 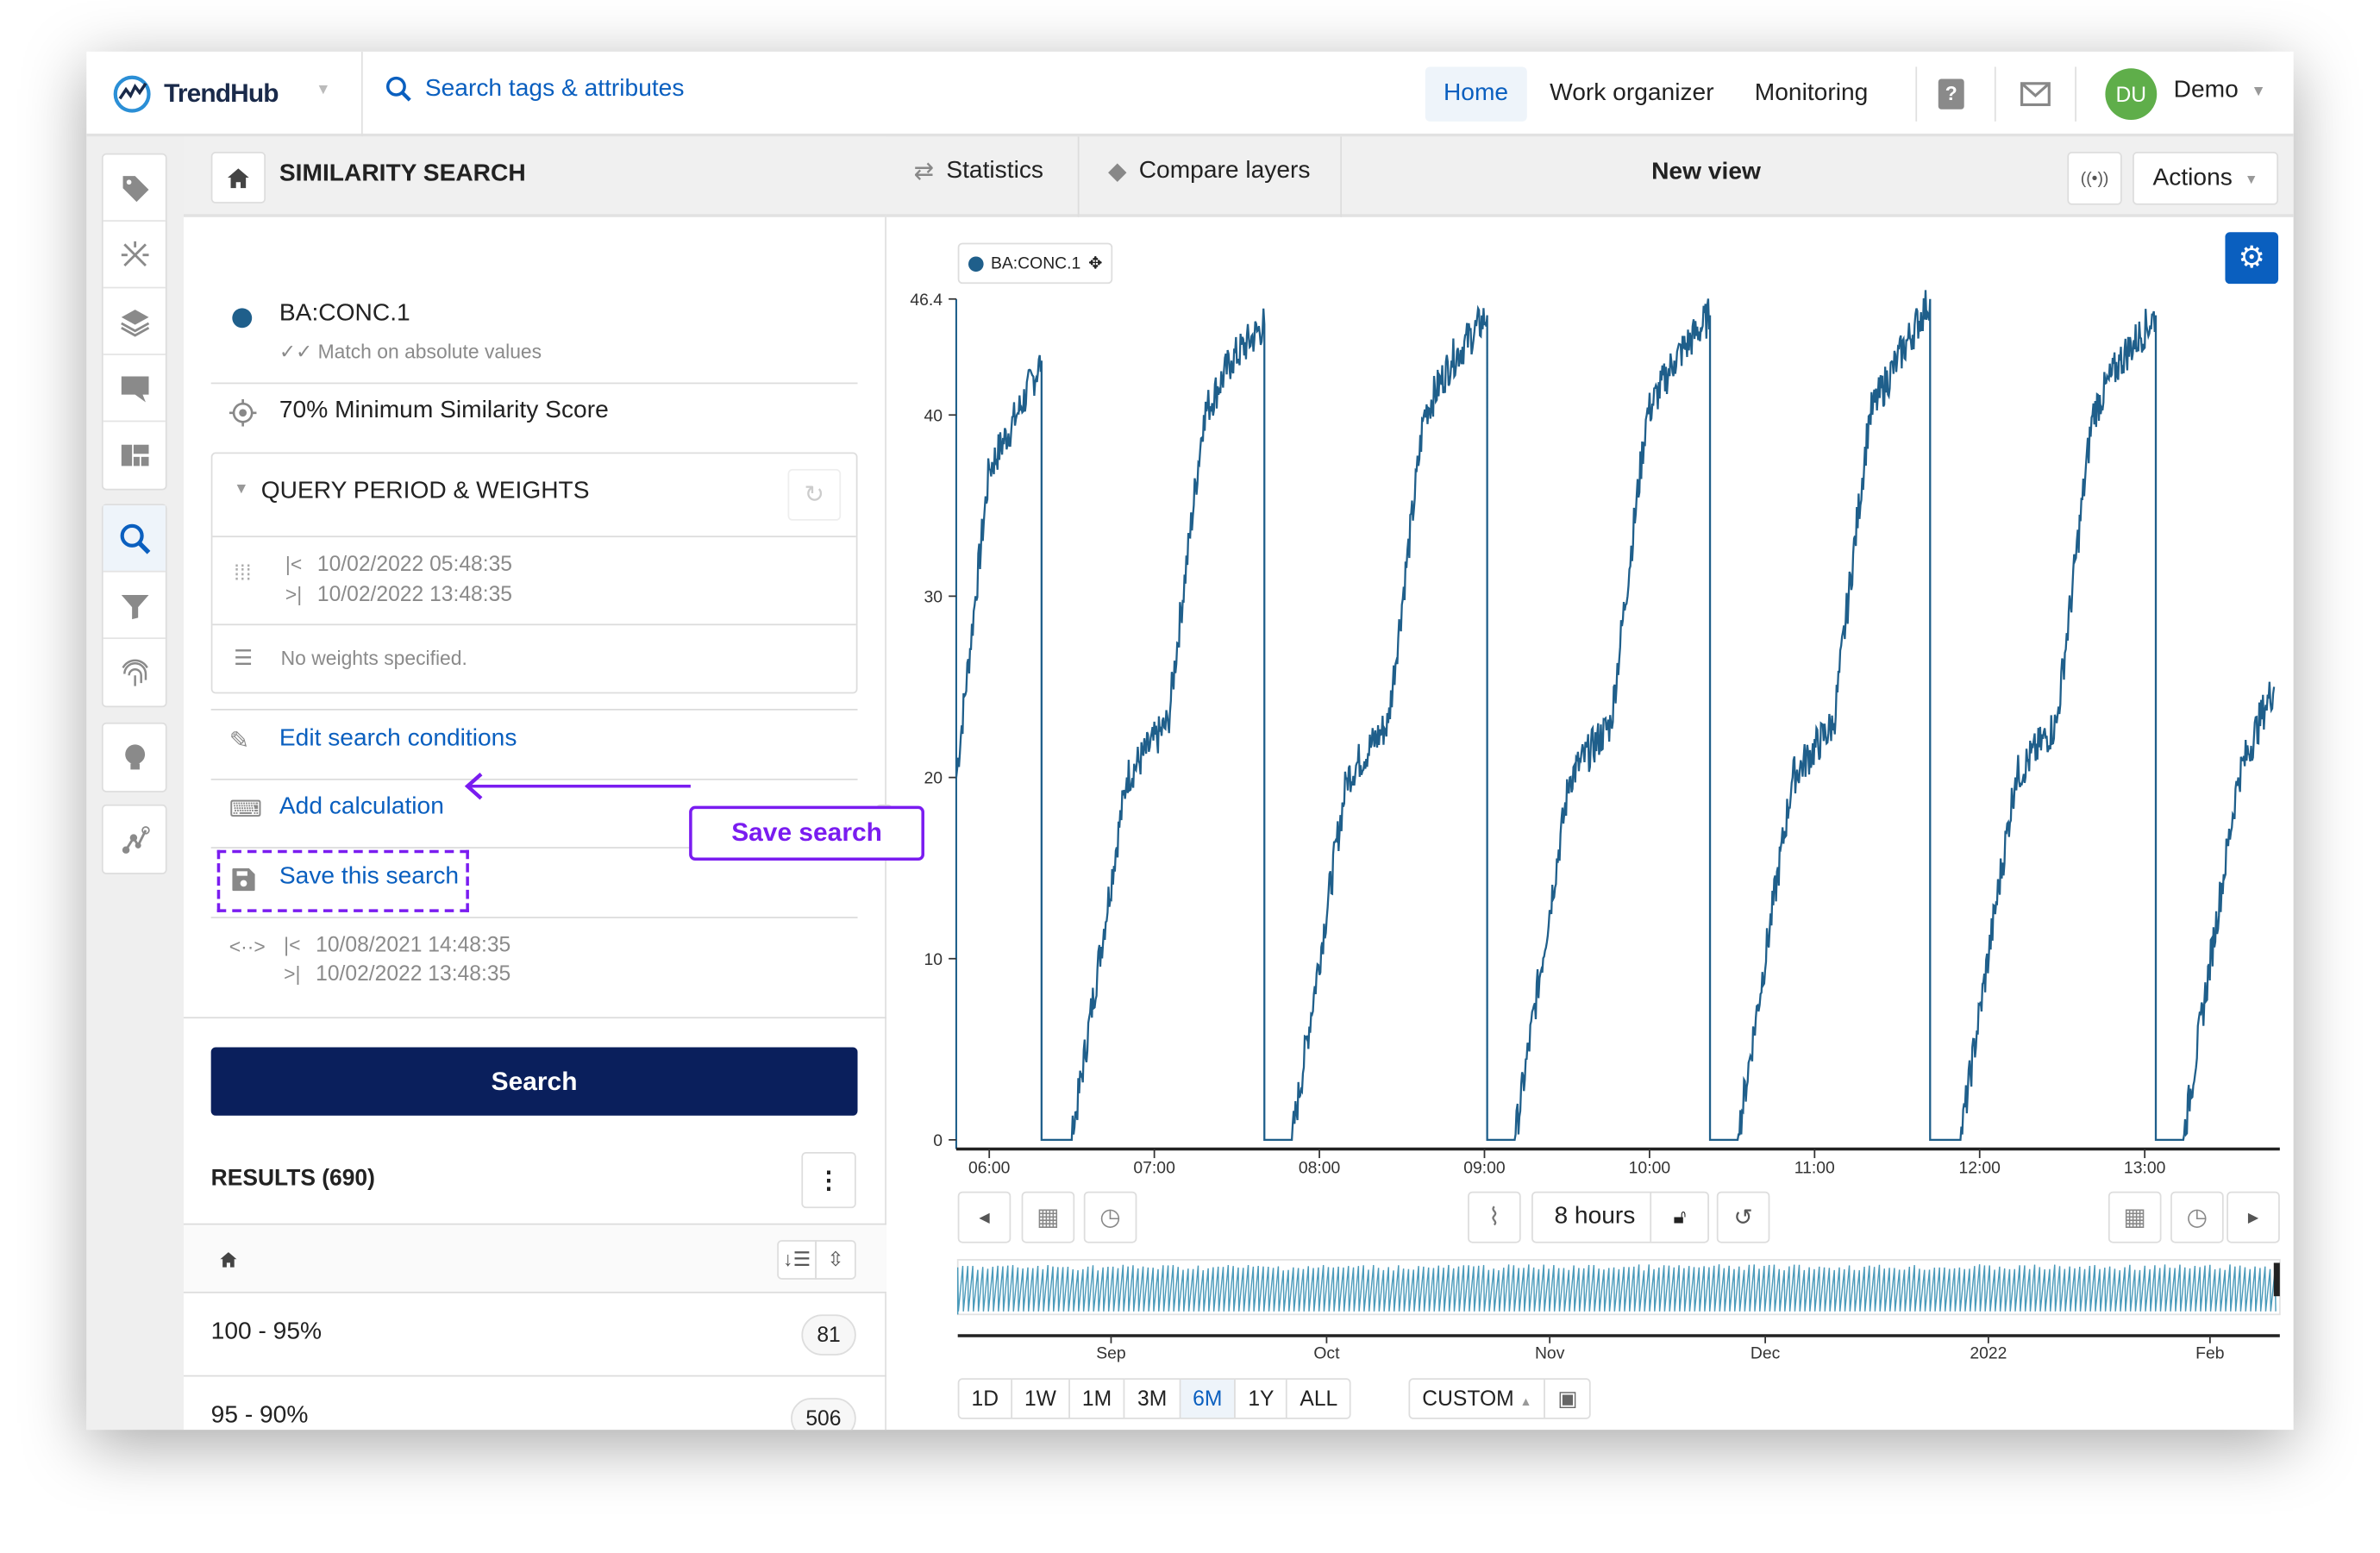 What do you see at coordinates (2036, 95) in the screenshot?
I see `mail-icon` at bounding box center [2036, 95].